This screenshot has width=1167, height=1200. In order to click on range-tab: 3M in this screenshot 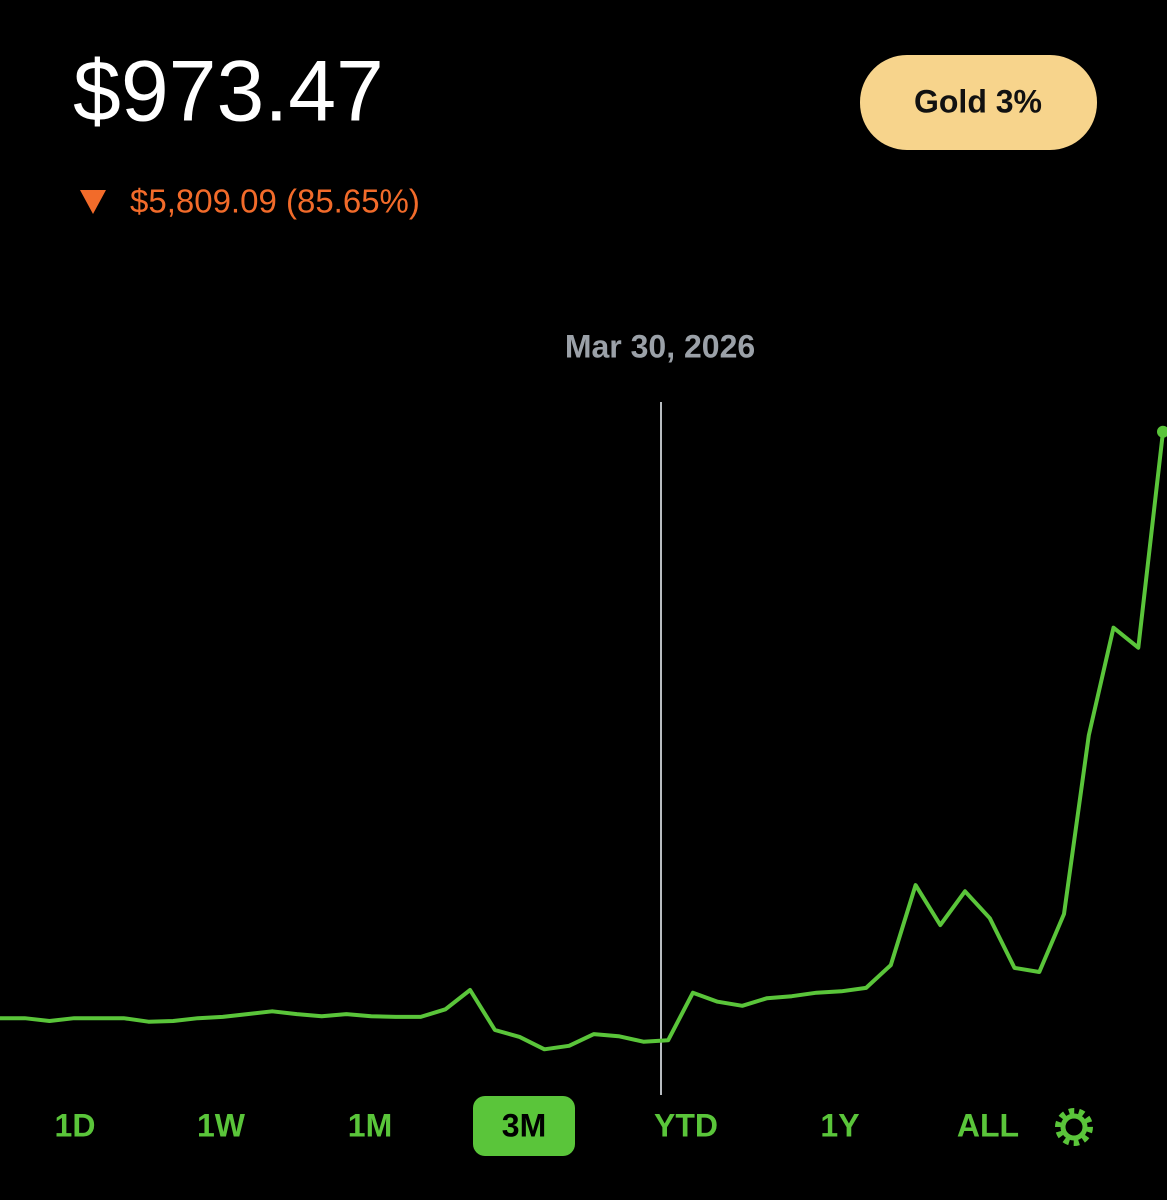, I will do `click(524, 1126)`.